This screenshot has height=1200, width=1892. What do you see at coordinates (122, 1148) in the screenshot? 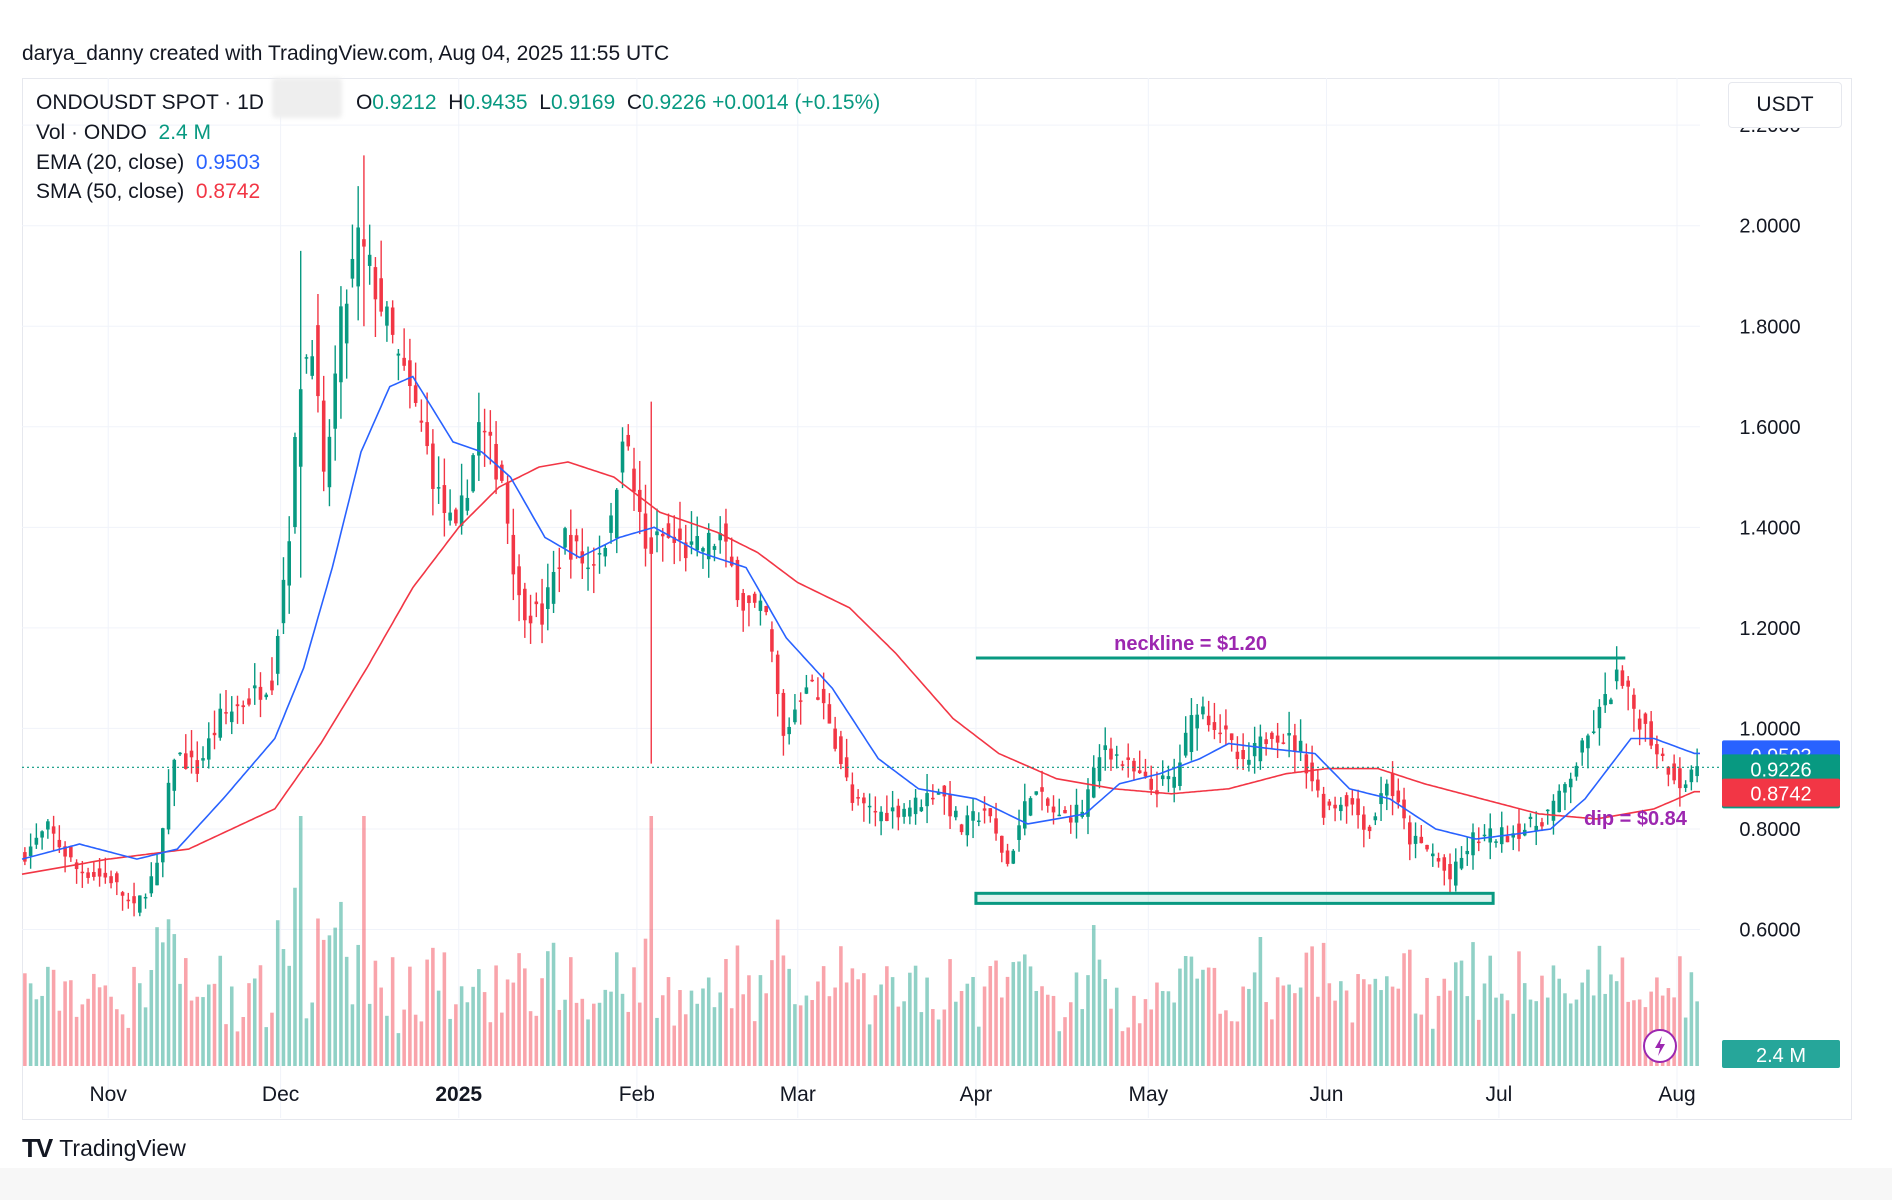
I see `tradingview-logo-text: TradingView` at bounding box center [122, 1148].